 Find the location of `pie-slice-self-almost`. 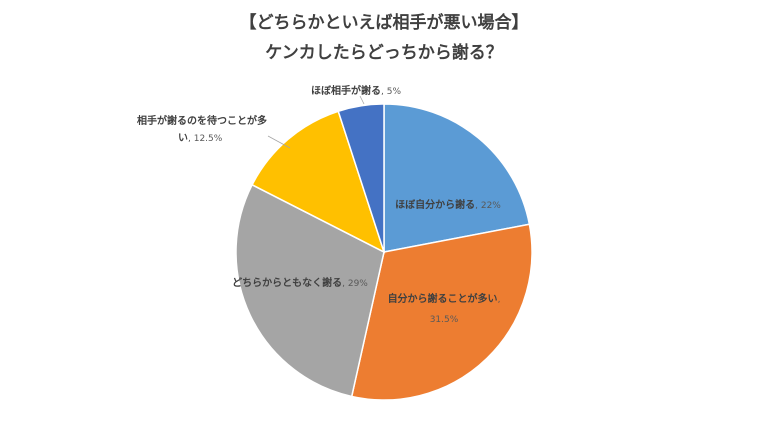

pie-slice-self-almost is located at coordinates (457, 178).